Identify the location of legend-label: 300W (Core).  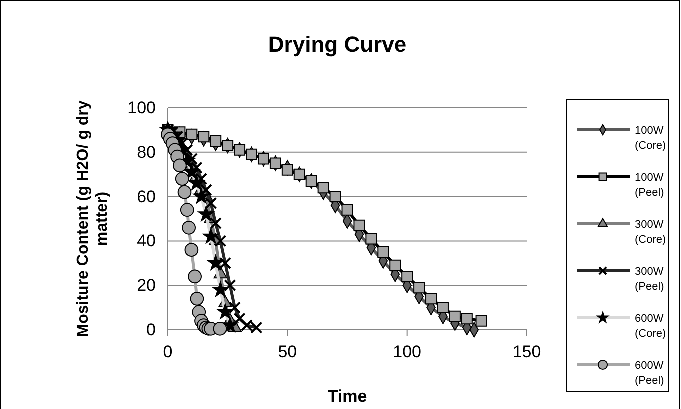
(650, 232).